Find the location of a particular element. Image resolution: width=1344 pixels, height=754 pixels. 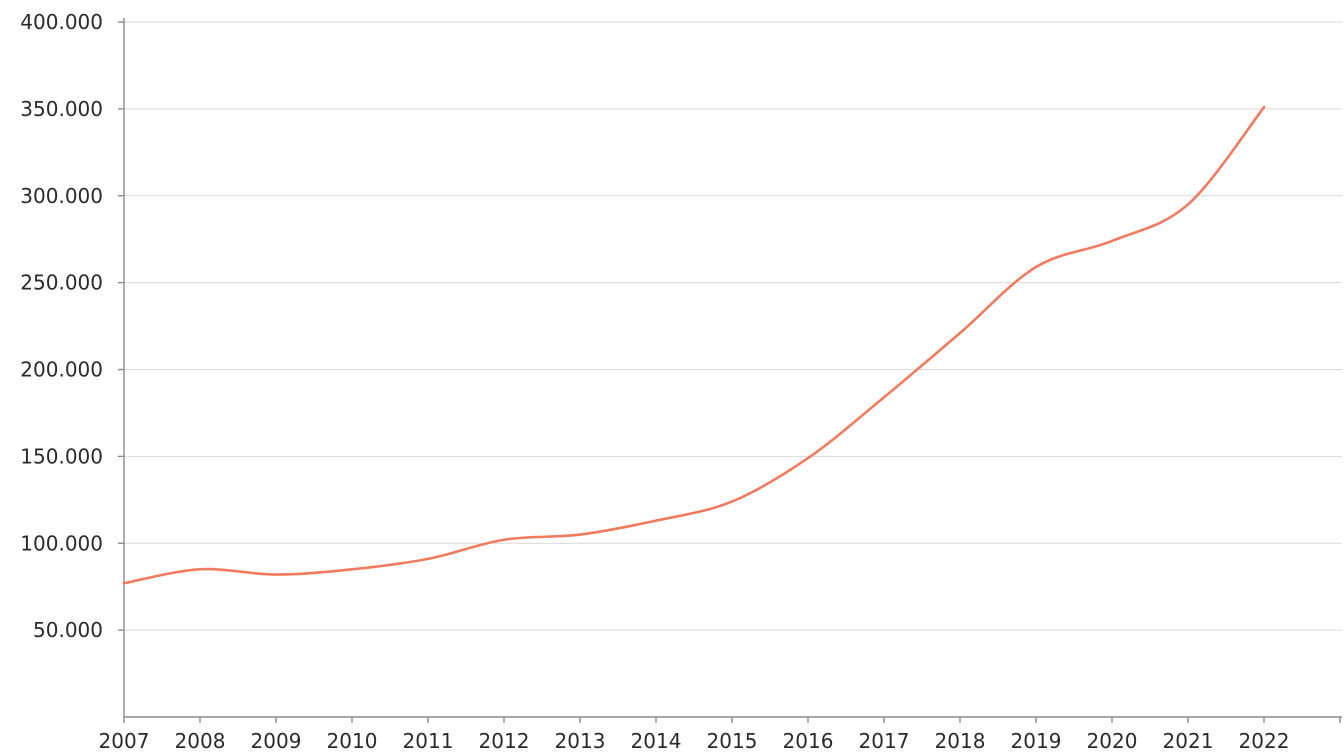

y-tick-label: 300.000 is located at coordinates (61, 196).